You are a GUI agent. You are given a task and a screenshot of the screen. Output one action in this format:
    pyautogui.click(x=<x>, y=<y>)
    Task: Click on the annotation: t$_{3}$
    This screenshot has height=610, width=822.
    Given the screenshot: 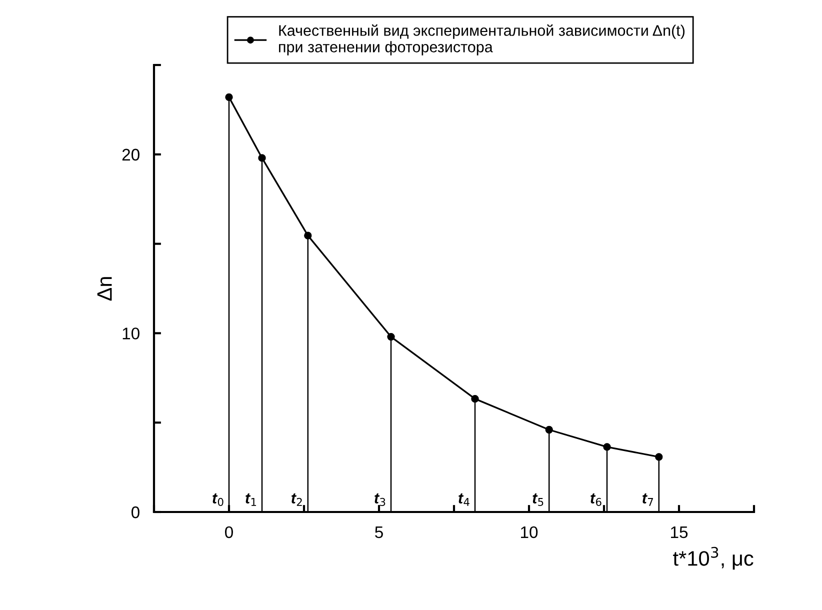 What is the action you would take?
    pyautogui.click(x=380, y=499)
    